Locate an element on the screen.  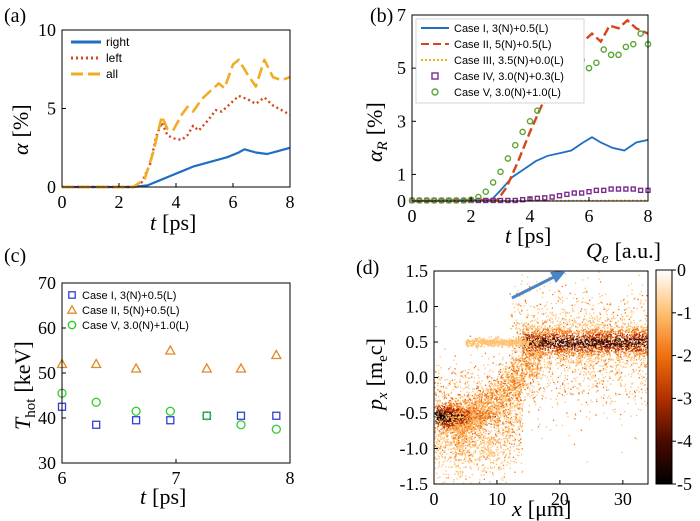
panel-b-ytick-label: 5 is located at coordinates (401, 68).